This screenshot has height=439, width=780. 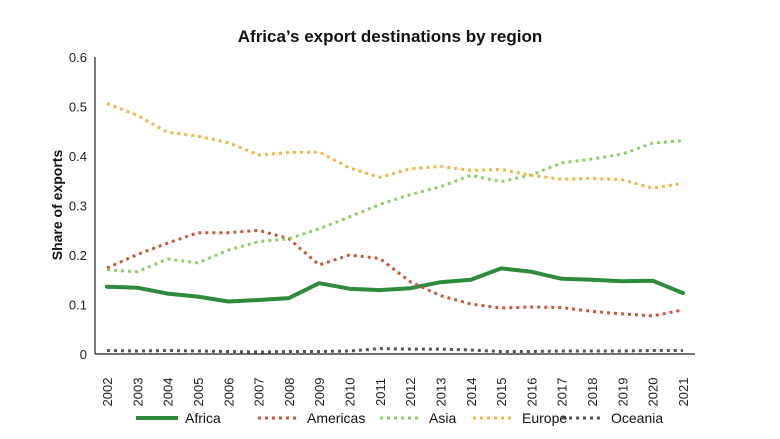 I want to click on x-tick-label: 2013, so click(x=440, y=392).